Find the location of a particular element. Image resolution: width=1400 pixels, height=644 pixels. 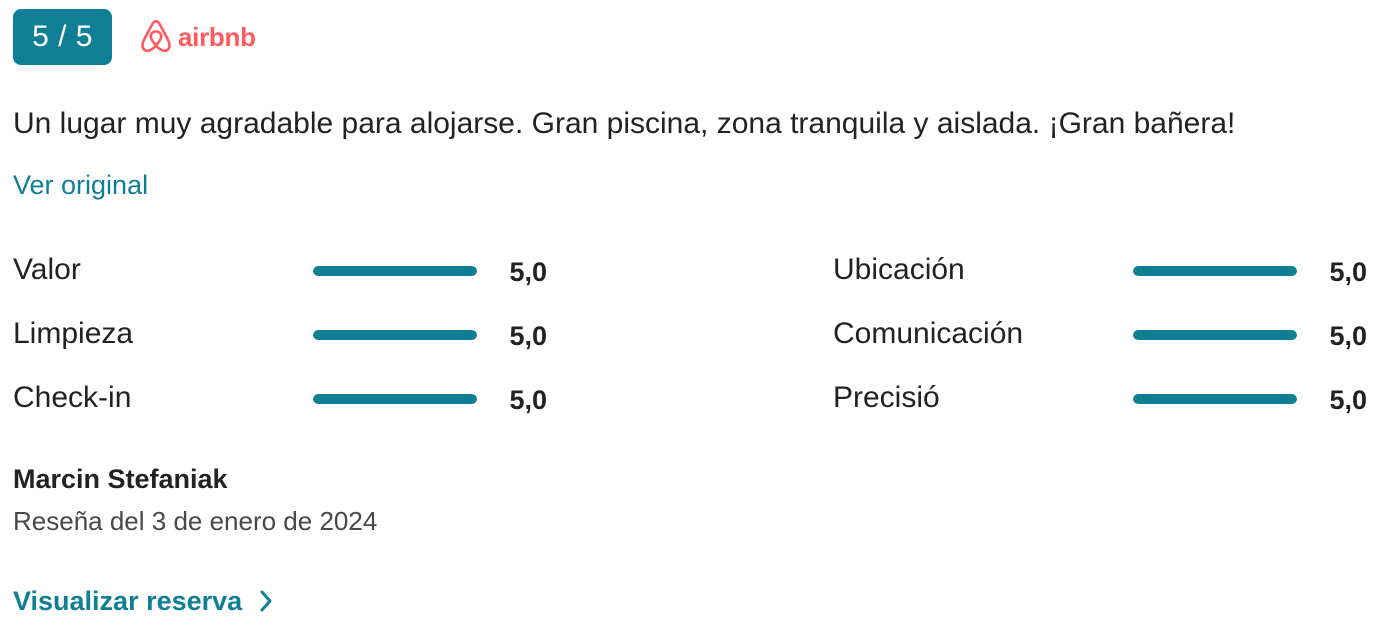

view-booking-link: Visualizar reserva is located at coordinates (143, 601).